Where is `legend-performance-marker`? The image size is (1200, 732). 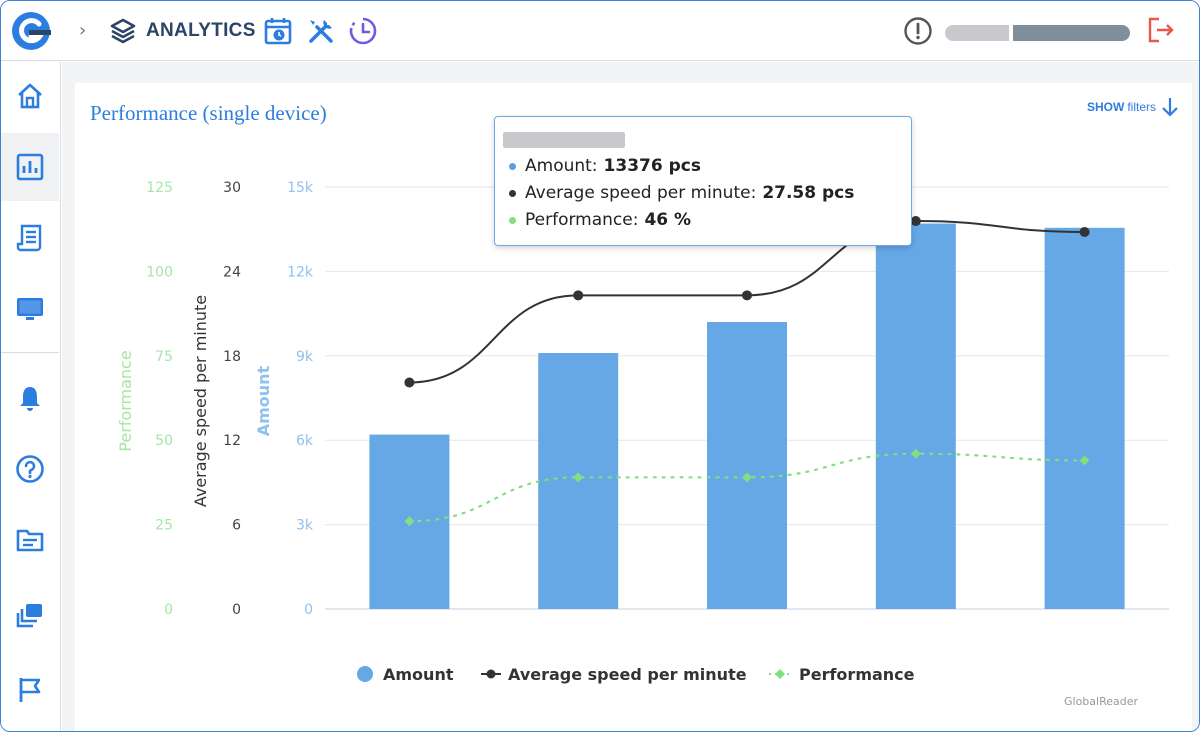
legend-performance-marker is located at coordinates (780, 674).